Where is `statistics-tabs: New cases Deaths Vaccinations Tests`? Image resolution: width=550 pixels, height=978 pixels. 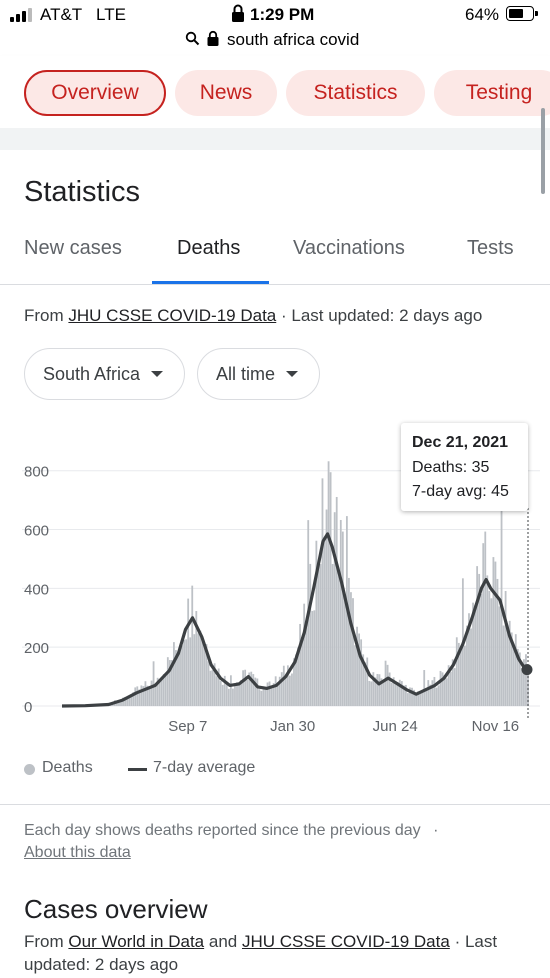
statistics-tabs: New cases Deaths Vaccinations Tests is located at coordinates (275, 255).